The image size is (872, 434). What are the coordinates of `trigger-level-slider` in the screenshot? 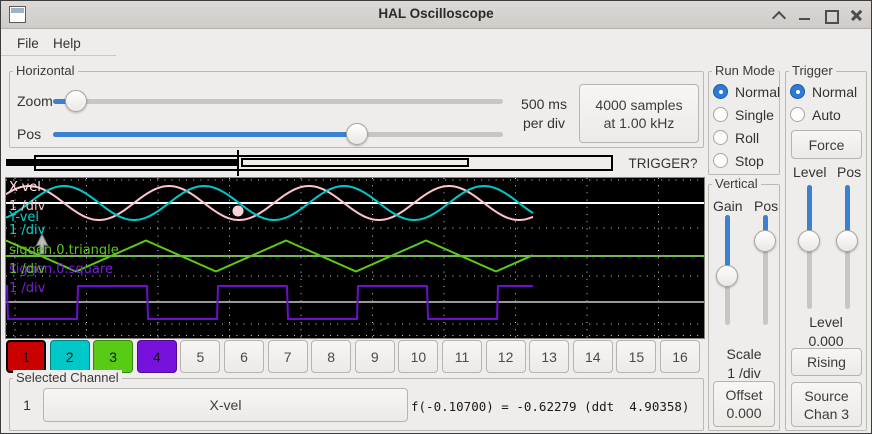 It's located at (809, 247).